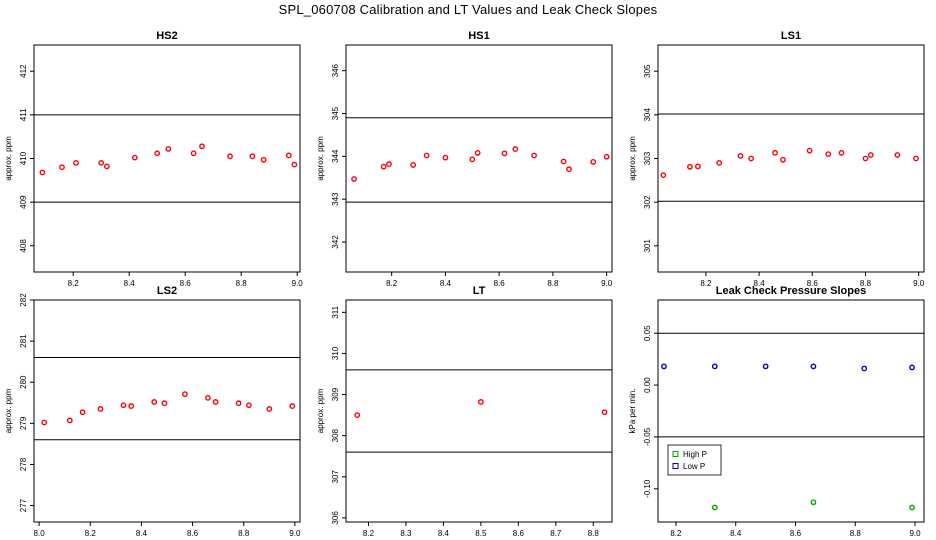 The image size is (936, 540). Describe the element at coordinates (335, 477) in the screenshot. I see `y-tick-label: 307` at that location.